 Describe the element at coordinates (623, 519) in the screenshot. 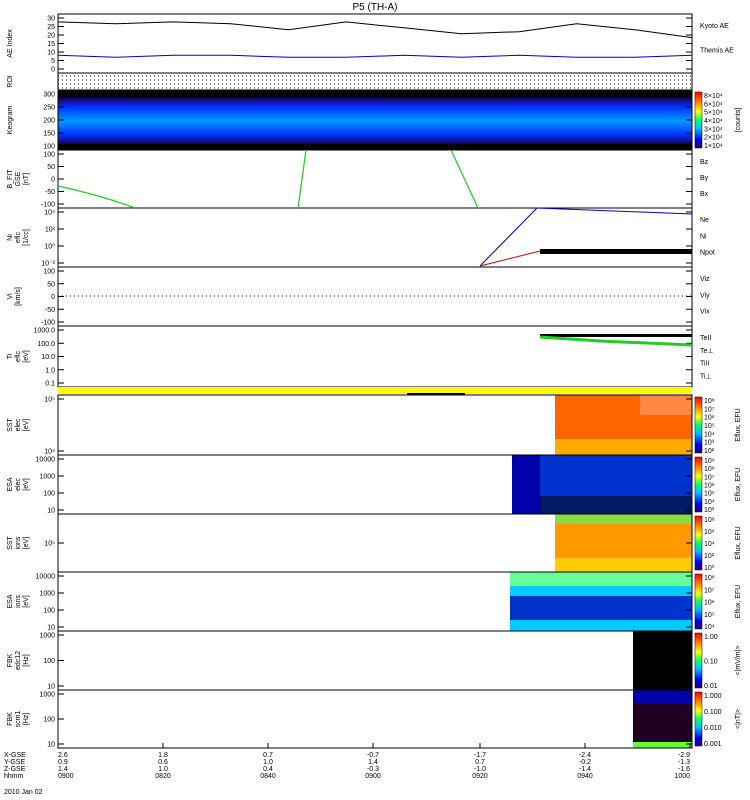

I see `sst-ion-spectrum-top` at that location.